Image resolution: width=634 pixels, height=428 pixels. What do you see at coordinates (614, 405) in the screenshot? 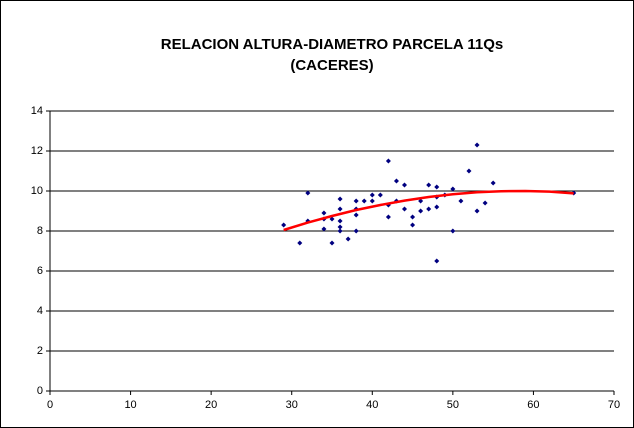
I see `x-tick-label: 70` at bounding box center [614, 405].